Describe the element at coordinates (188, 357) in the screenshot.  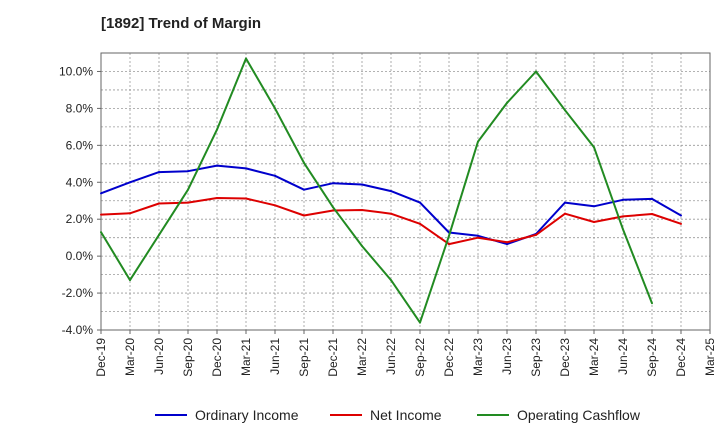
I see `x-tick-label: Sep-20` at that location.